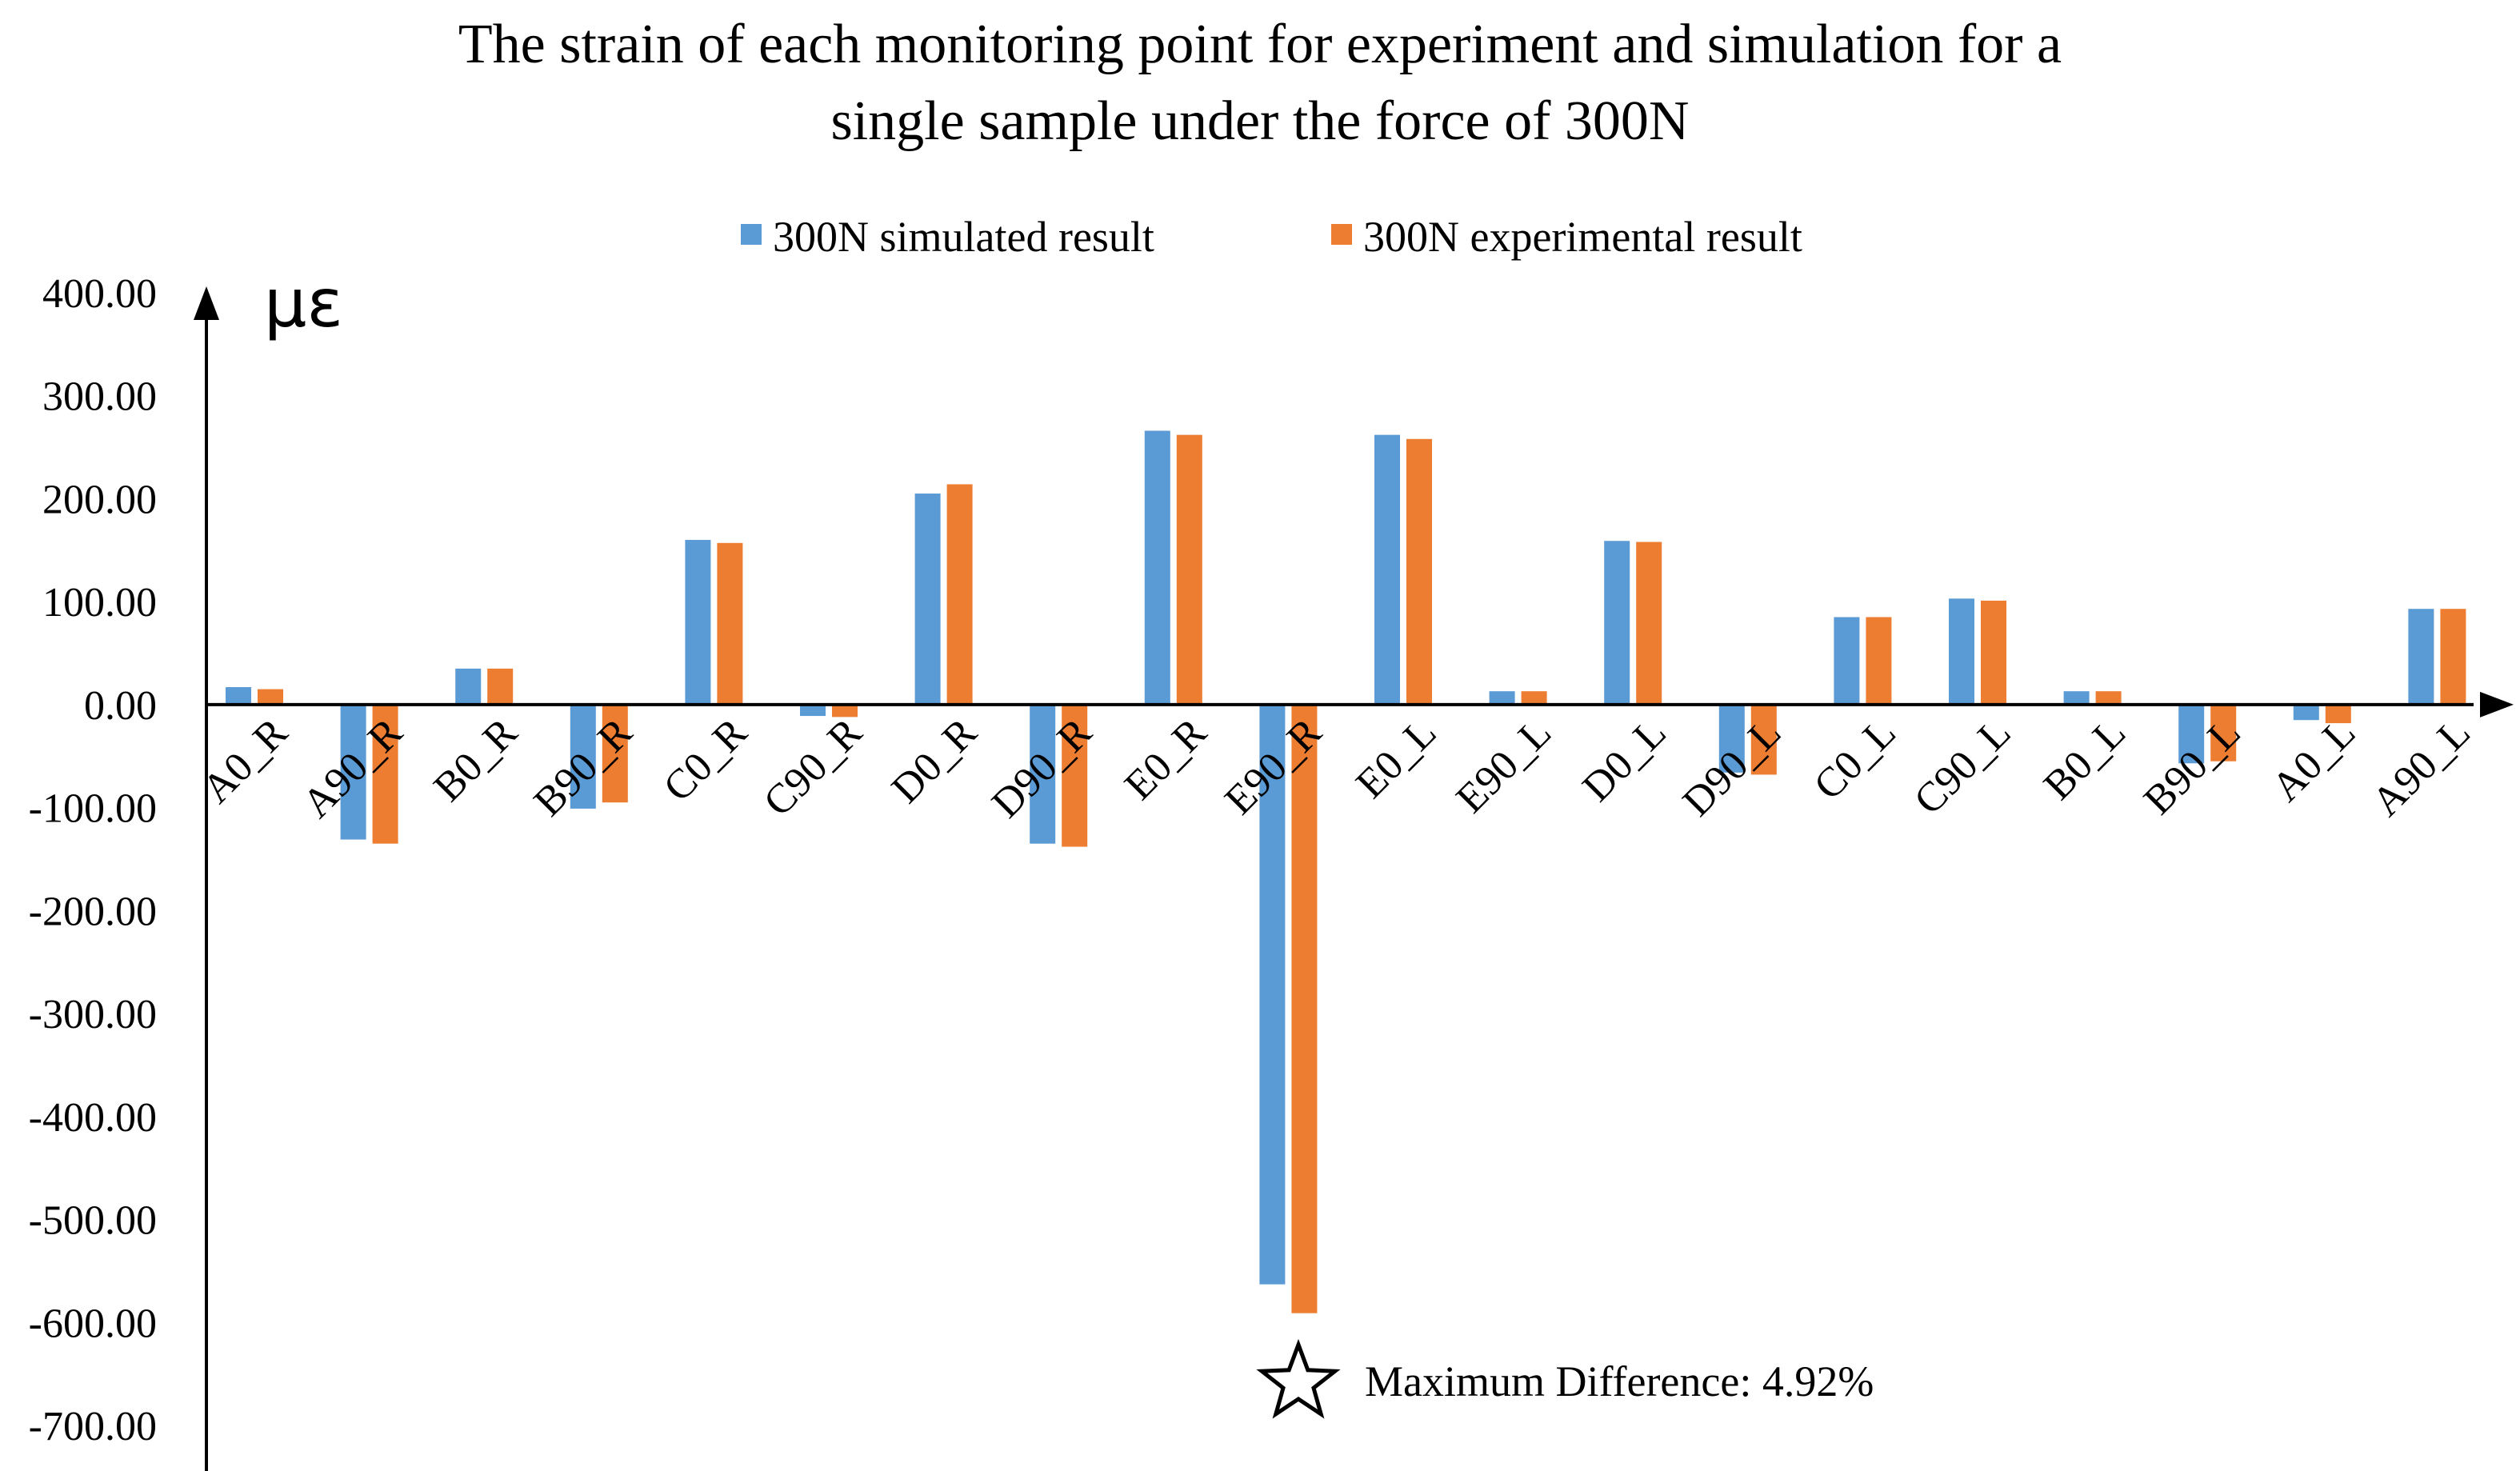  What do you see at coordinates (1189, 569) in the screenshot?
I see `bar-experimental-e0-r` at bounding box center [1189, 569].